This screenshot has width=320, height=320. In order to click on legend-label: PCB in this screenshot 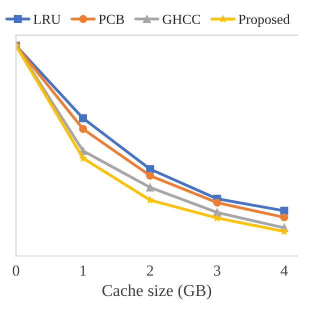, I will do `click(111, 19)`.